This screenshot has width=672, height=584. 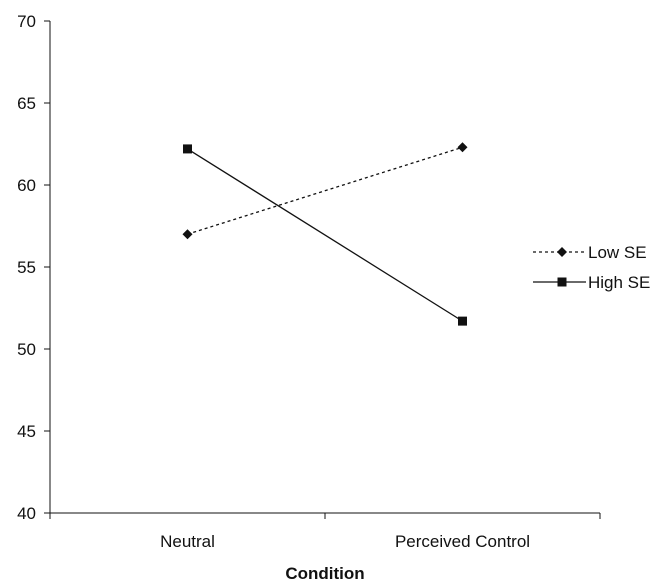 I want to click on series-line-low-se, so click(x=325, y=190).